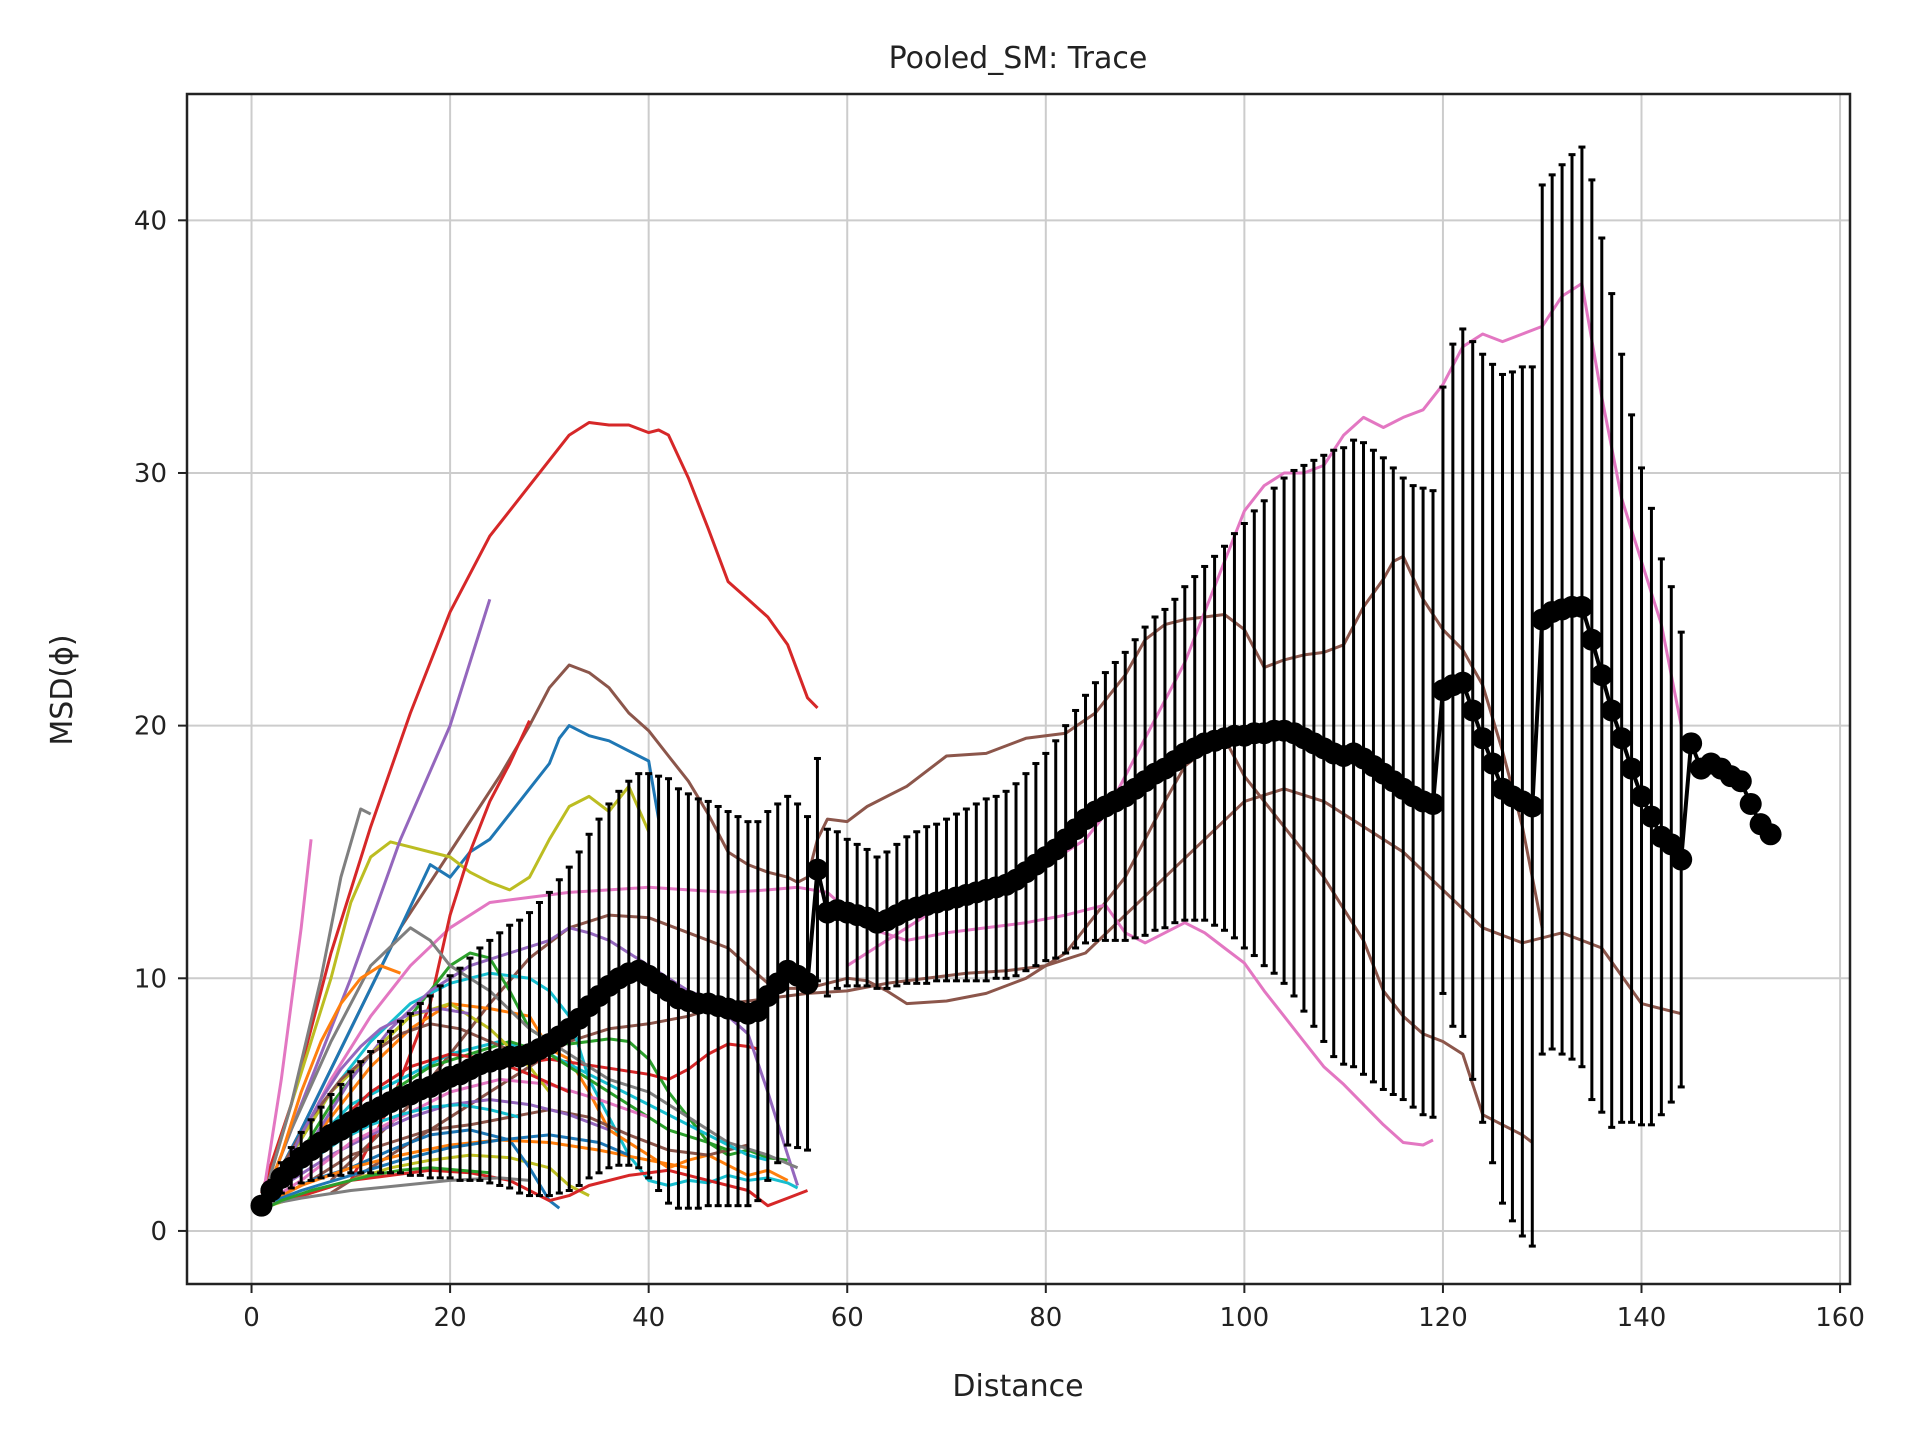 The image size is (1920, 1440). What do you see at coordinates (158, 1232) in the screenshot?
I see `y-tick-label: 0` at bounding box center [158, 1232].